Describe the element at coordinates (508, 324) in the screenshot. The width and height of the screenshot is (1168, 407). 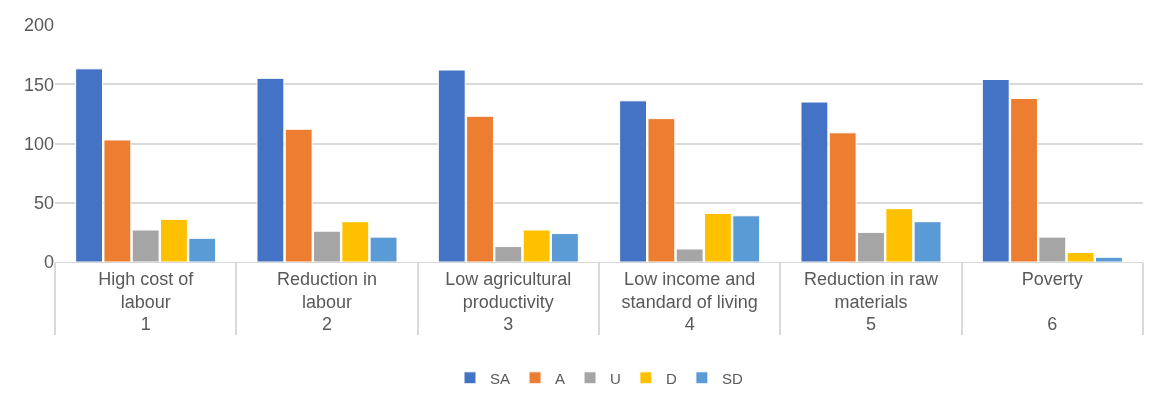
I see `text: 3` at that location.